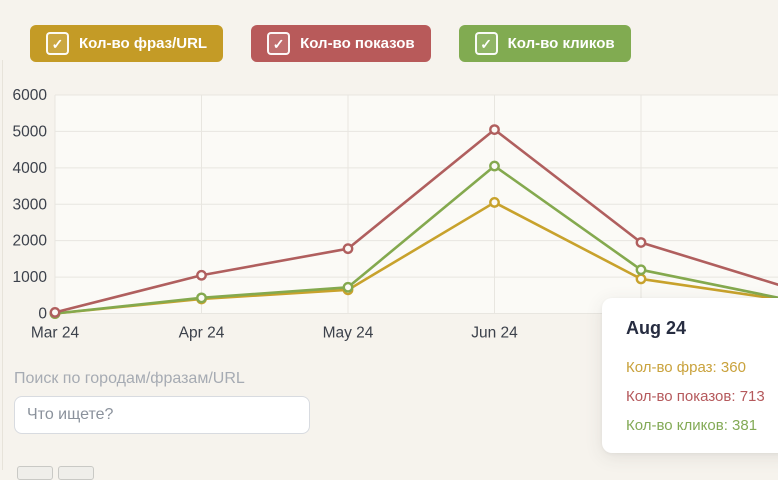 The width and height of the screenshot is (778, 480). I want to click on y-tick-label: 2000, so click(30, 241).